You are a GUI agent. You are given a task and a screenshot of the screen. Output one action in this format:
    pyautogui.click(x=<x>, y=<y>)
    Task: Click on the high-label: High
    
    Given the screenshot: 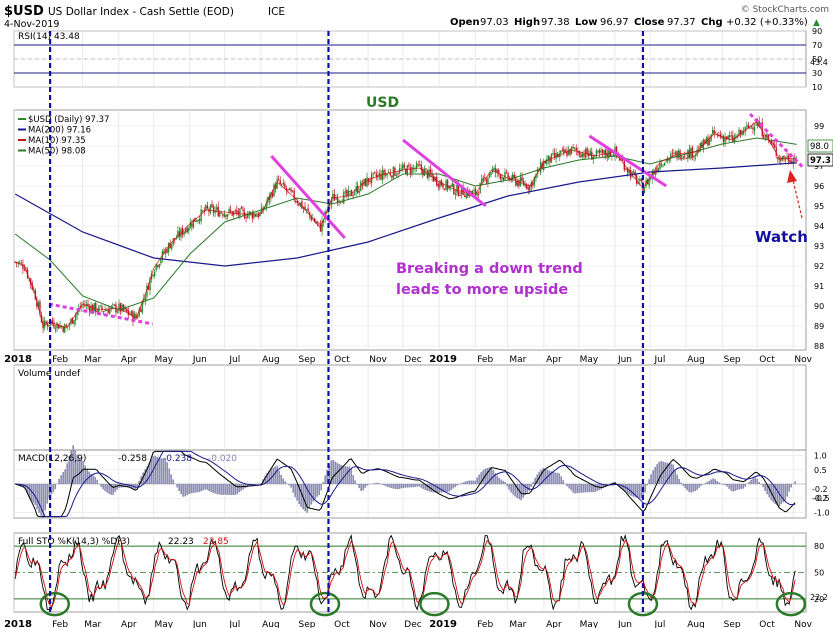 What is the action you would take?
    pyautogui.click(x=527, y=22)
    